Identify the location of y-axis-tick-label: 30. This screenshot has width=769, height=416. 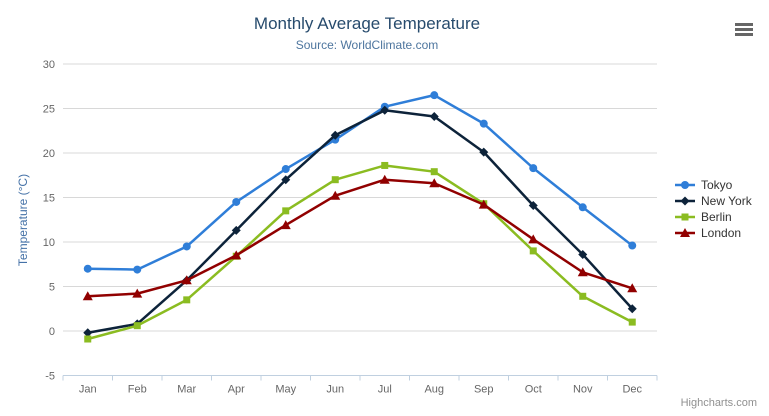
(49, 65).